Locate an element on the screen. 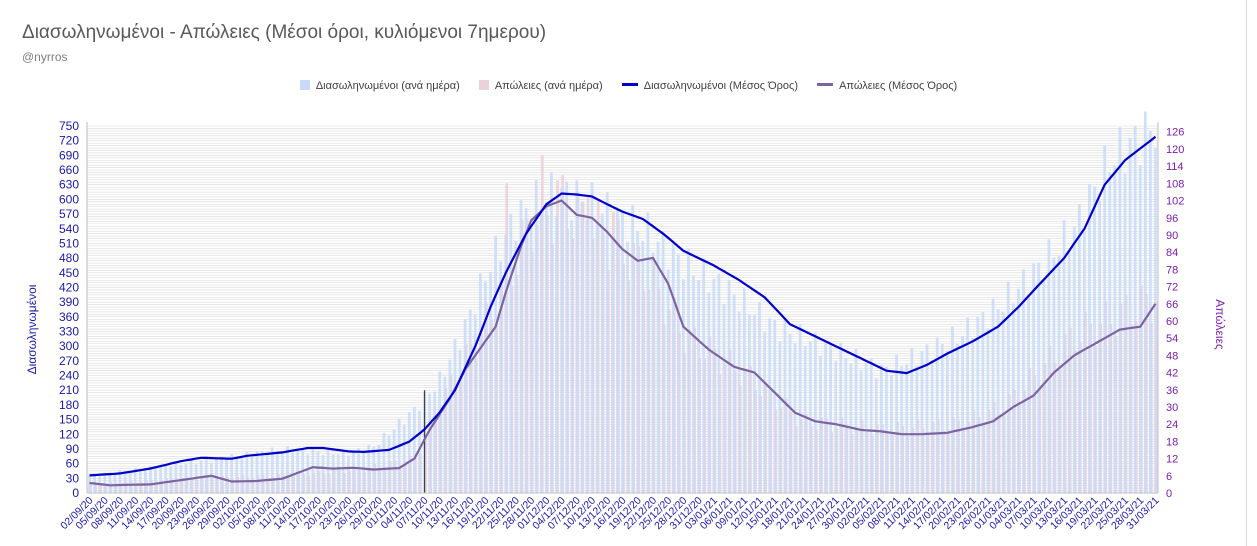 The image size is (1257, 546). y-left-tick-label: 510 is located at coordinates (69, 243).